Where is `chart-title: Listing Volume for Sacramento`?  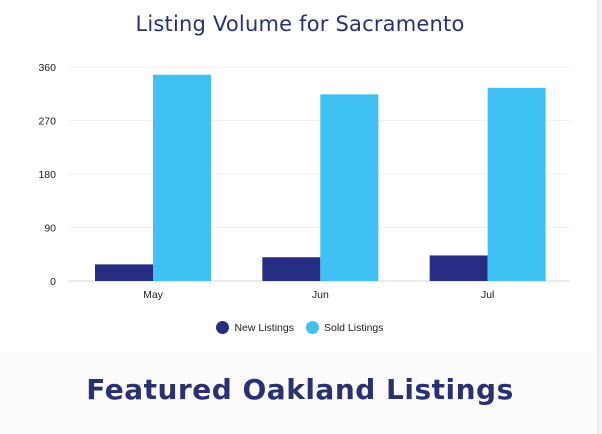 chart-title: Listing Volume for Sacramento is located at coordinates (300, 24).